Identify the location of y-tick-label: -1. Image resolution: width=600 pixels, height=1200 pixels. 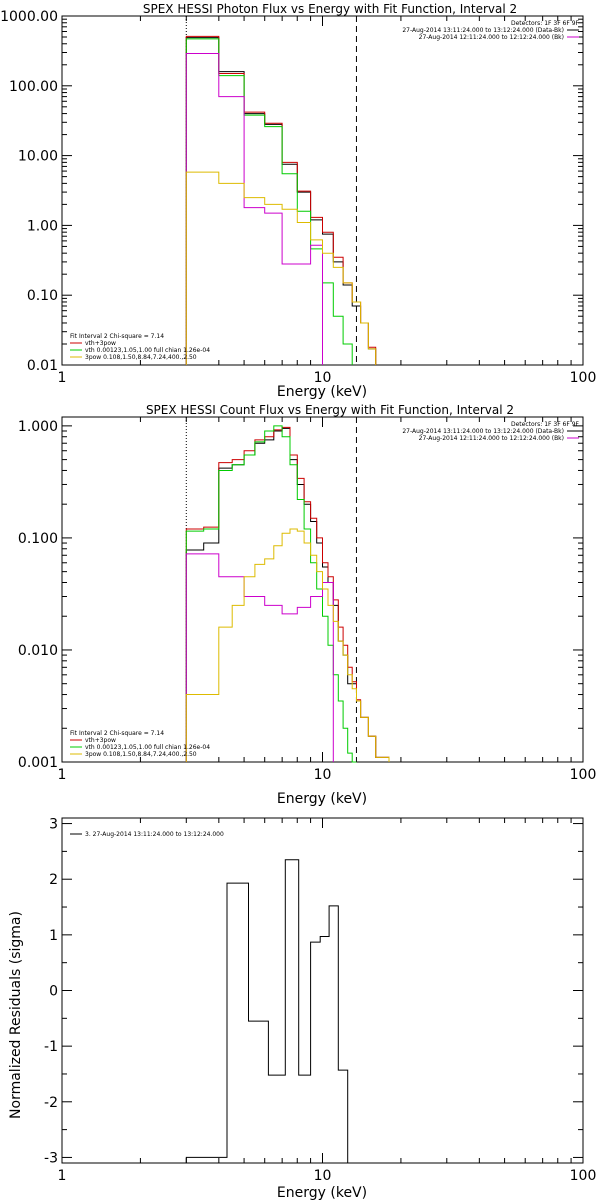
(51, 1047).